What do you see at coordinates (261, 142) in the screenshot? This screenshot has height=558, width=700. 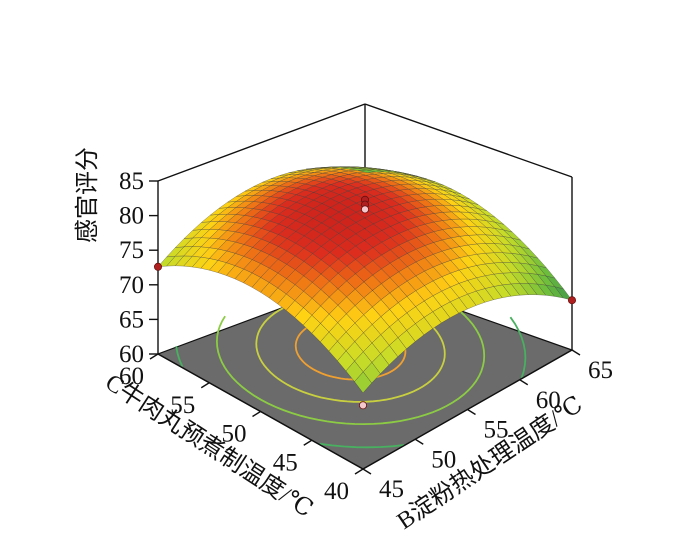 I see `back-top-edge-left` at bounding box center [261, 142].